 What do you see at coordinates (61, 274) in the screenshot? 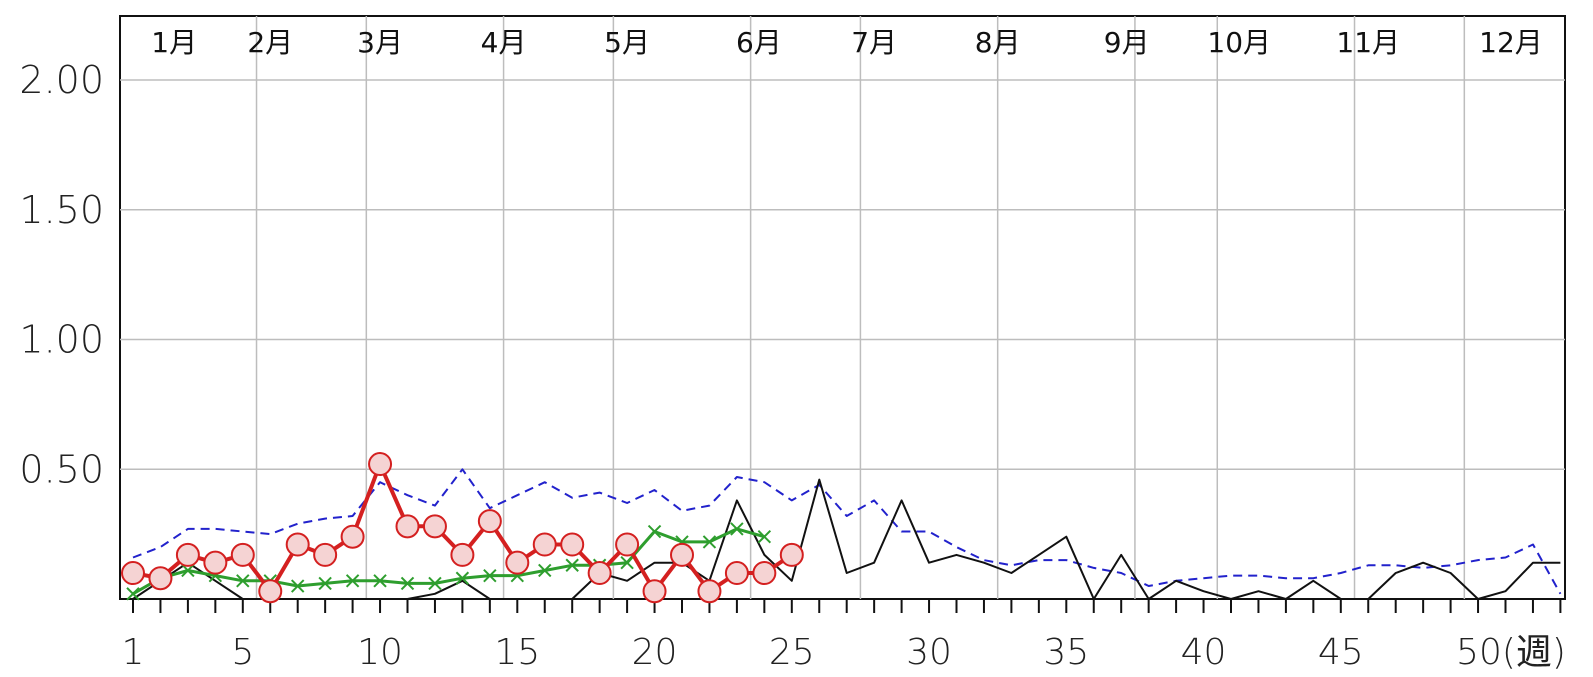
I see `y-axis-labels: 2.00 1.50 1.00 0.50` at bounding box center [61, 274].